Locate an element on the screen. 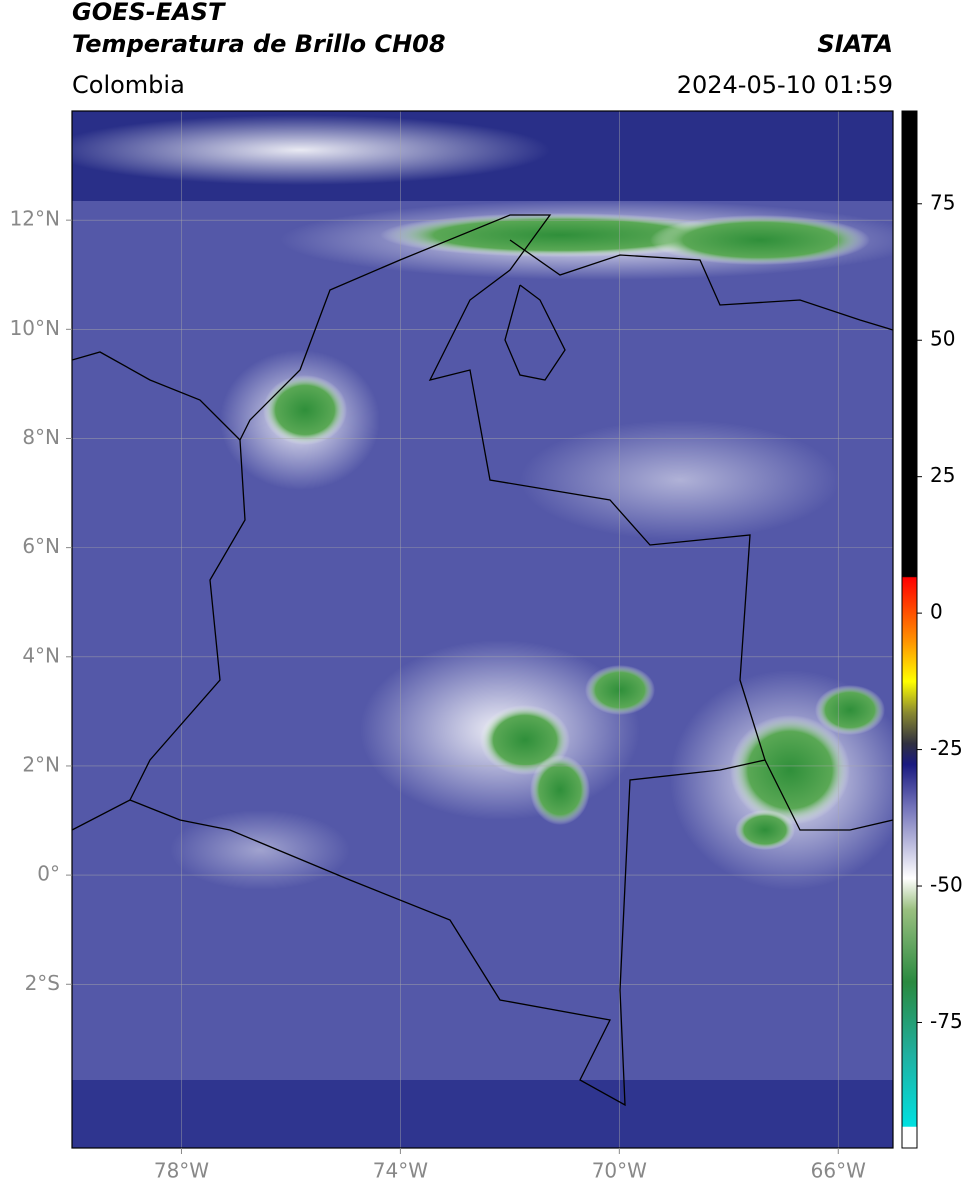 The image size is (966, 1190). subtitle: Temperatura de Brillo CH08 is located at coordinates (259, 44).